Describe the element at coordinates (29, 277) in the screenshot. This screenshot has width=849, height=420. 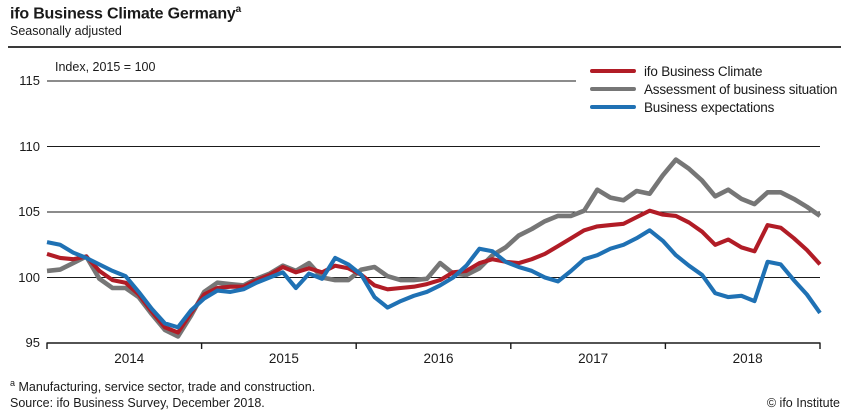
I see `y-axis-label-100: 100` at that location.